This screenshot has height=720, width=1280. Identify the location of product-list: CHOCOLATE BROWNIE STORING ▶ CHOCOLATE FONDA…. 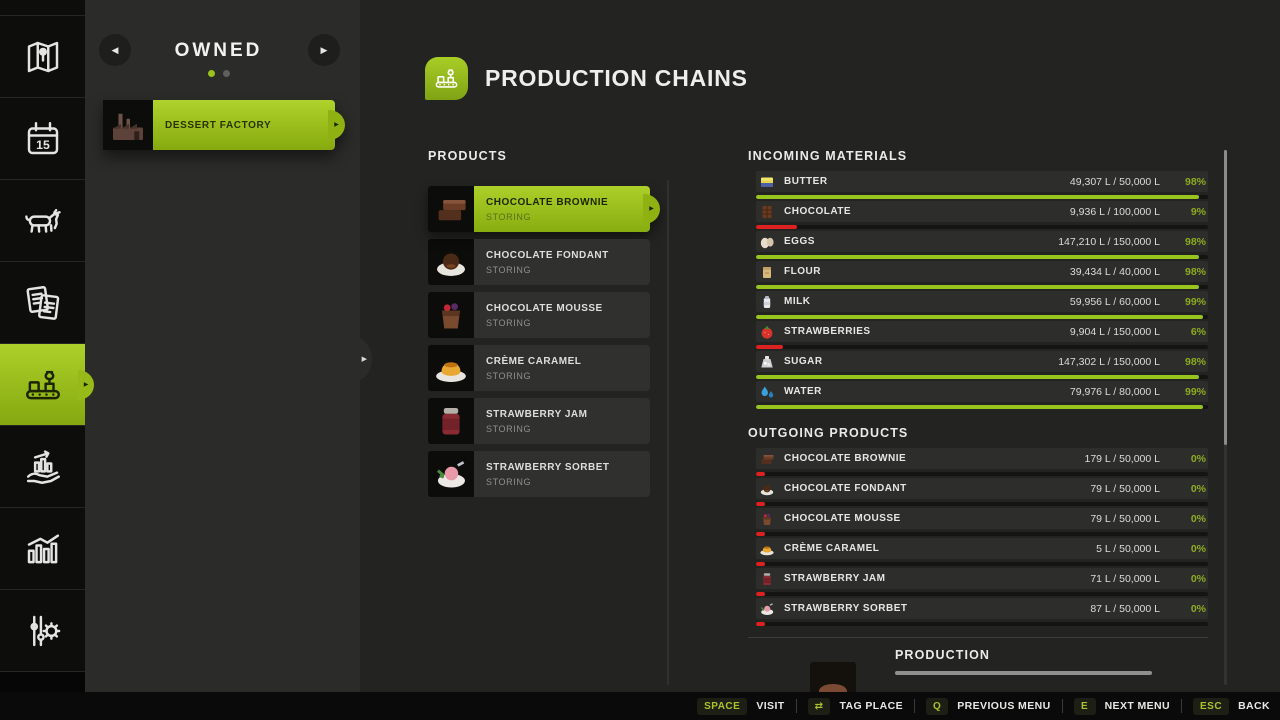
(544, 341).